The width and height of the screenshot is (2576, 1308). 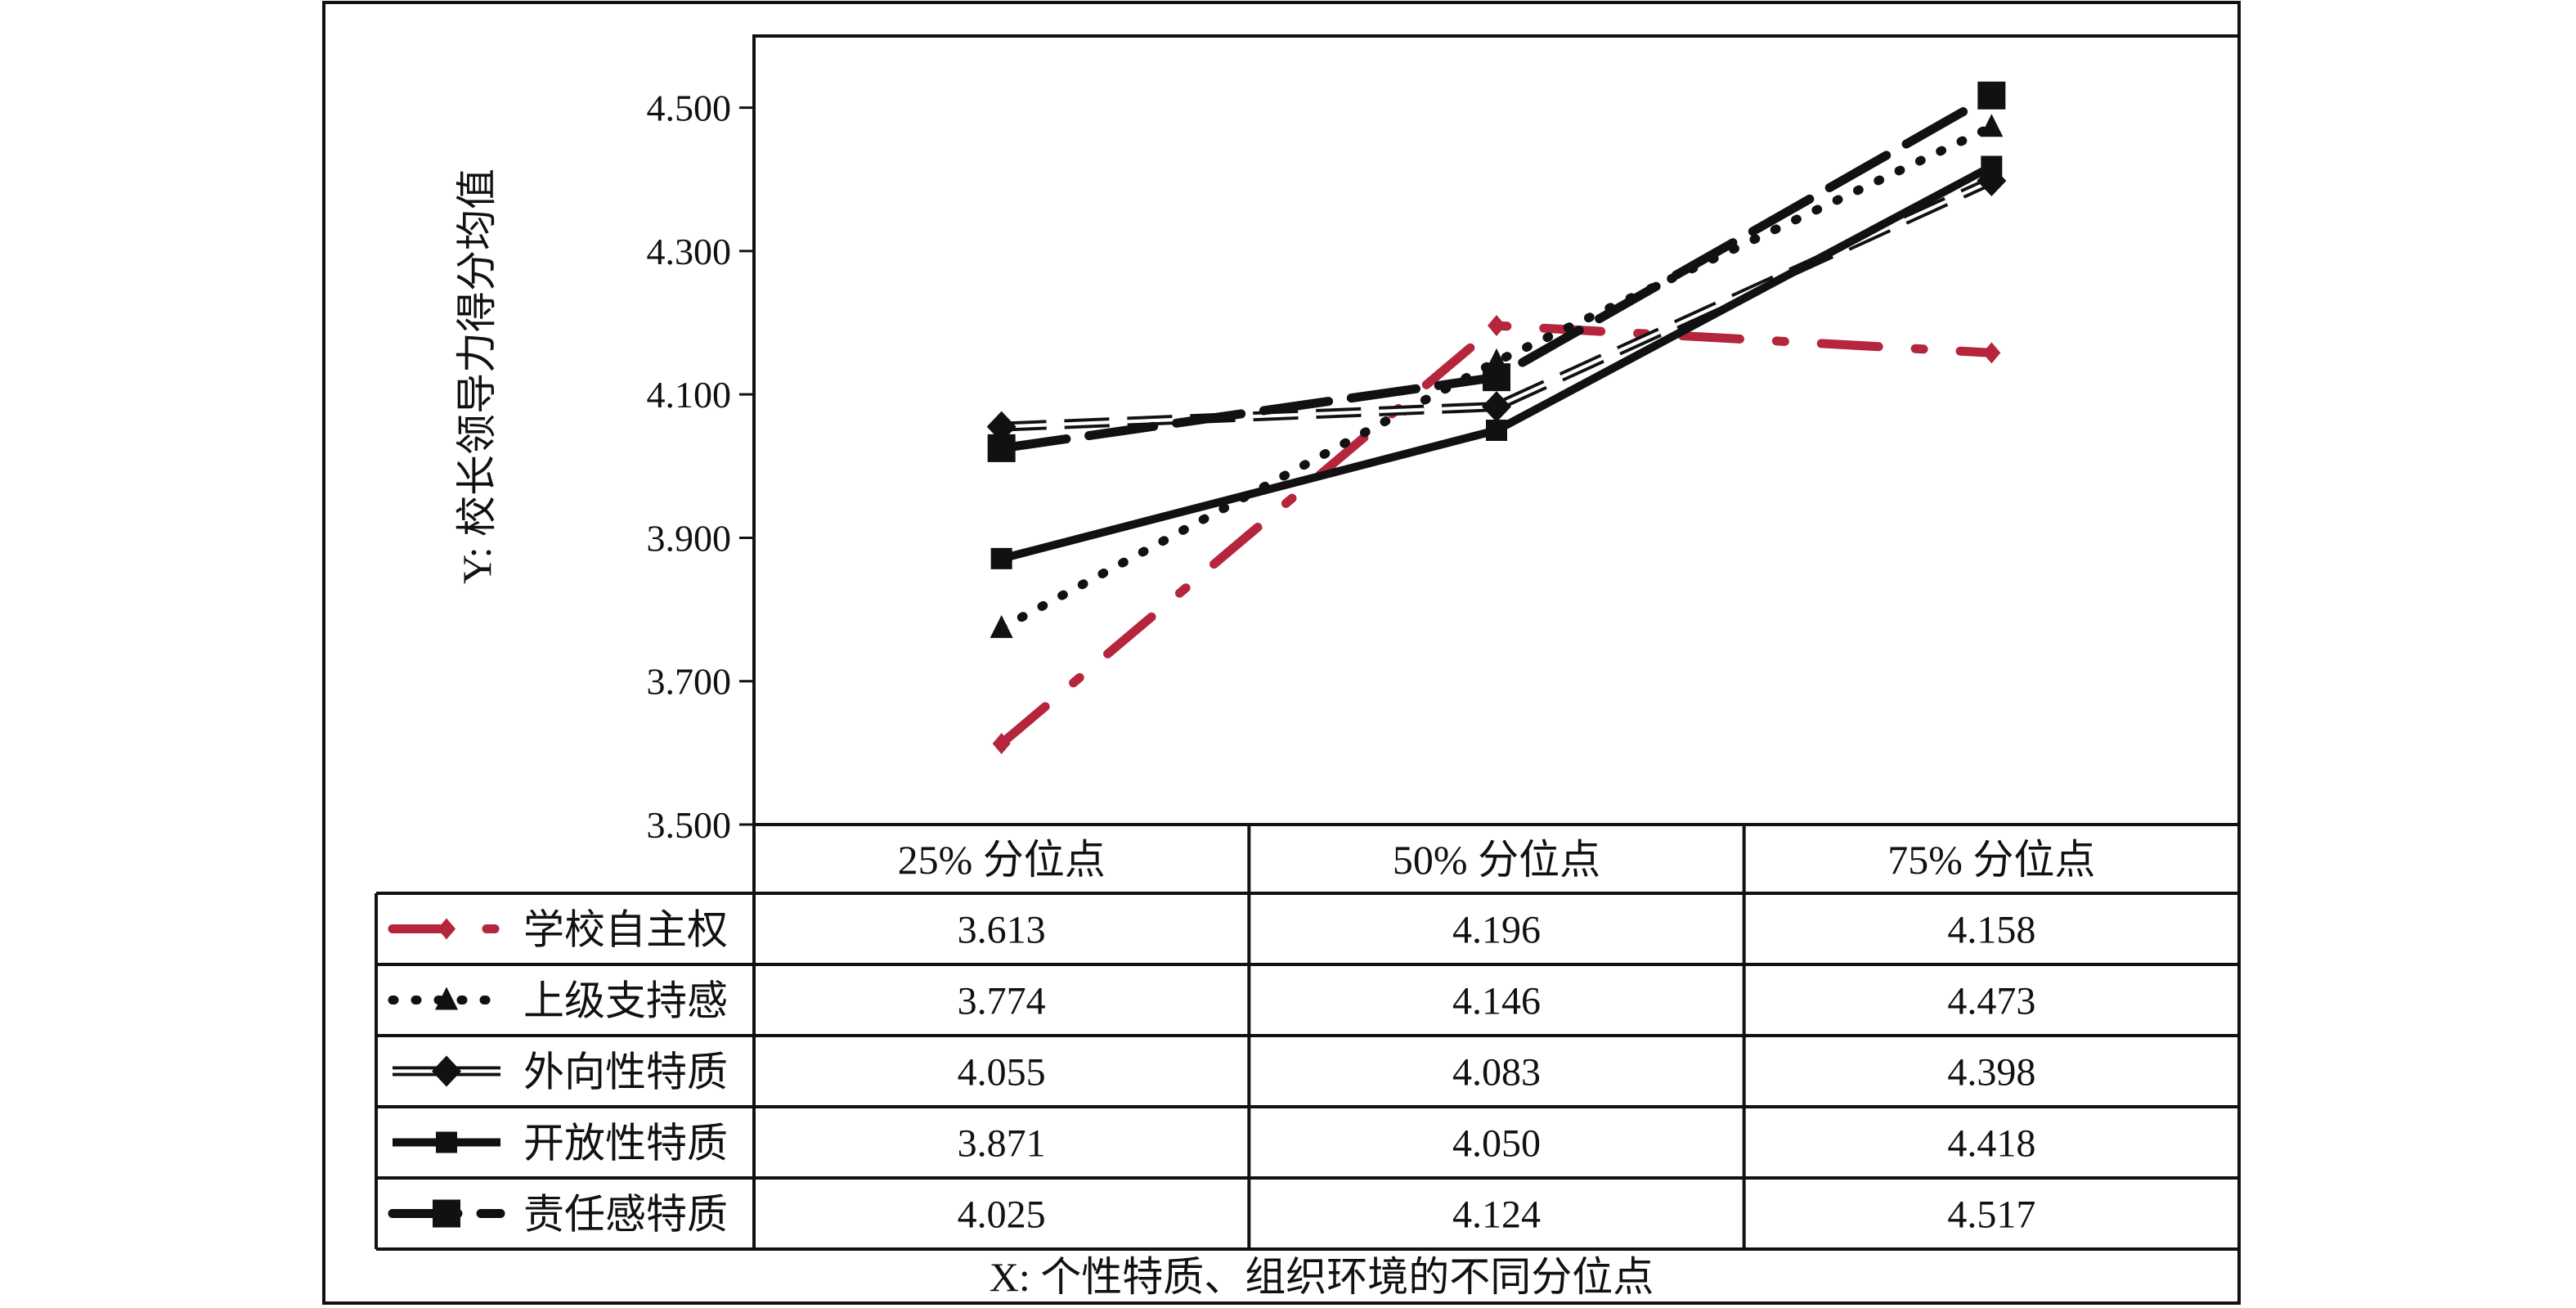 I want to click on legend-label: 开放性特质, so click(x=625, y=1143).